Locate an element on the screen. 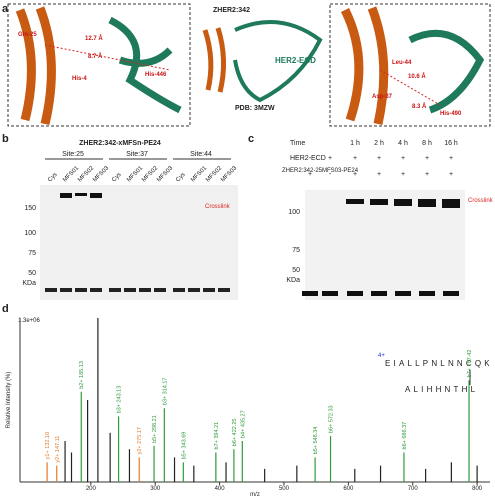  charge: 4+ is located at coordinates (381, 356).